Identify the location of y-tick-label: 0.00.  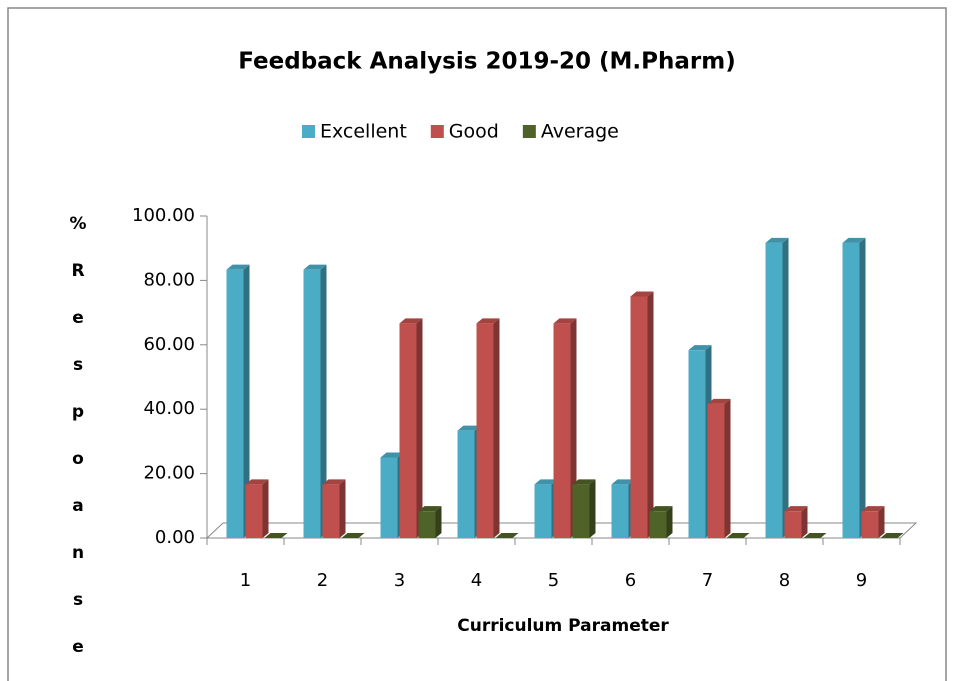
(175, 537).